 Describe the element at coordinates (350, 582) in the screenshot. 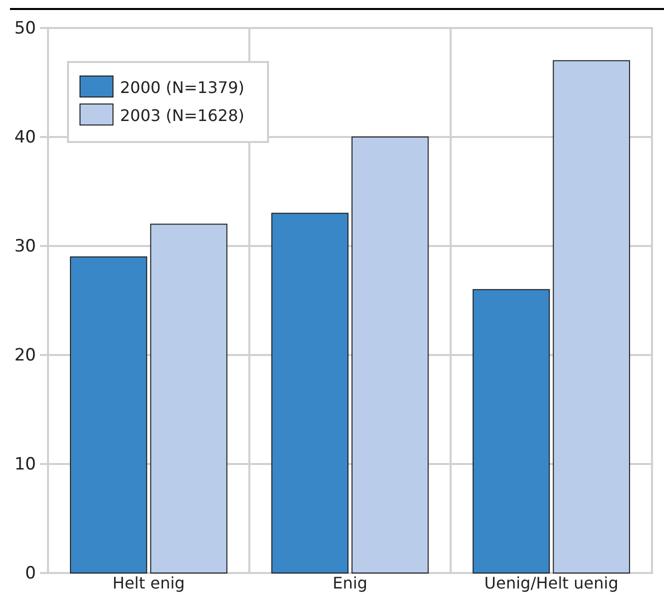

I see `x-tick-label: Enig` at that location.